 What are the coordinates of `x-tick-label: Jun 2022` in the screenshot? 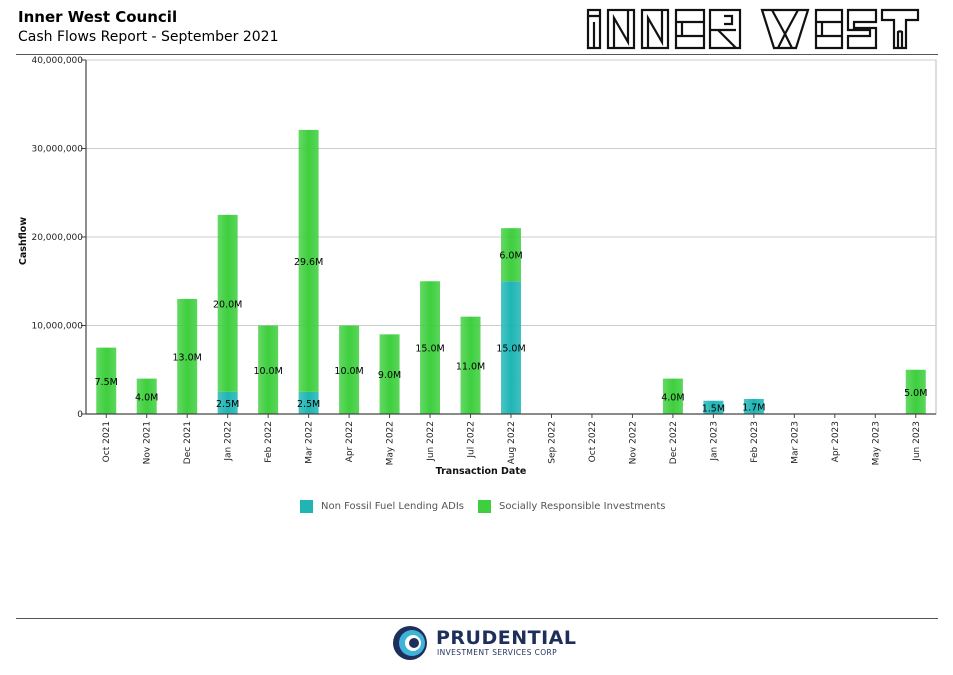 It's located at (431, 441).